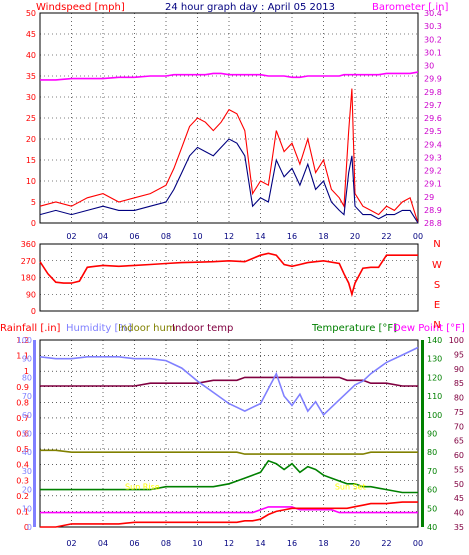 The image size is (469, 555). Describe the element at coordinates (459, 484) in the screenshot. I see `dewpoint-tick: 50` at that location.